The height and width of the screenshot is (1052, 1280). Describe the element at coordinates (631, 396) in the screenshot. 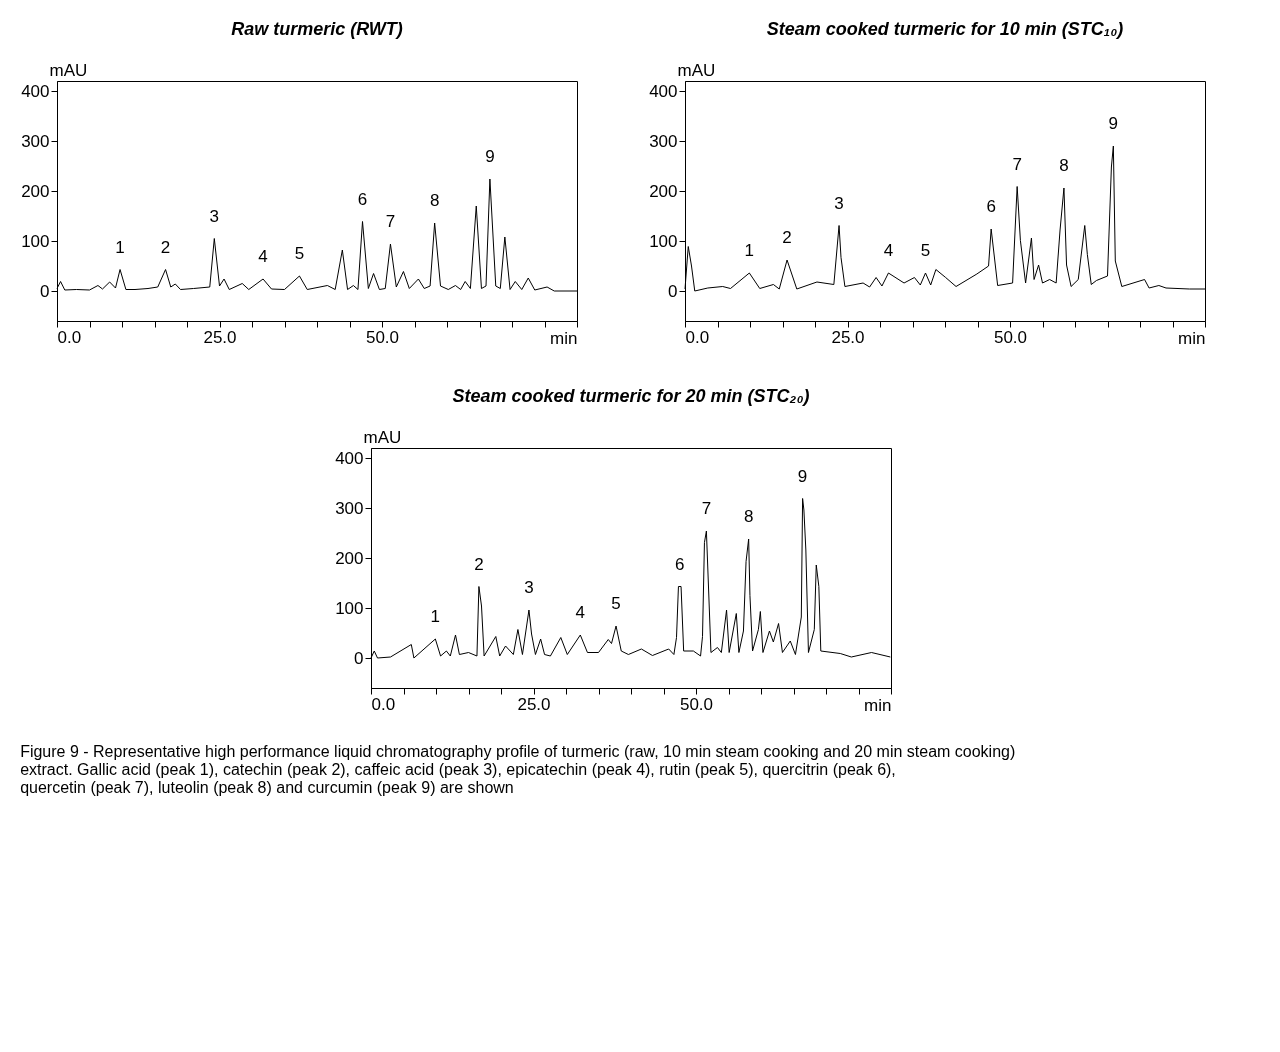

I see `chart-title: Steam cooked turmeric for 20 min (STC₂₀)` at that location.